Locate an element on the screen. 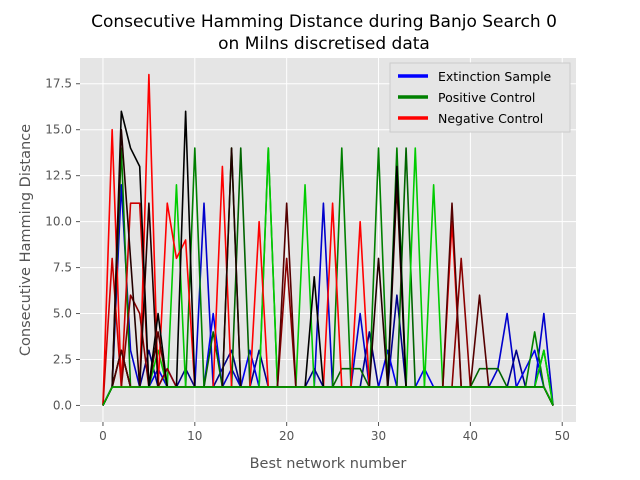 The width and height of the screenshot is (640, 480). x-axis-label: Best network number is located at coordinates (328, 464).